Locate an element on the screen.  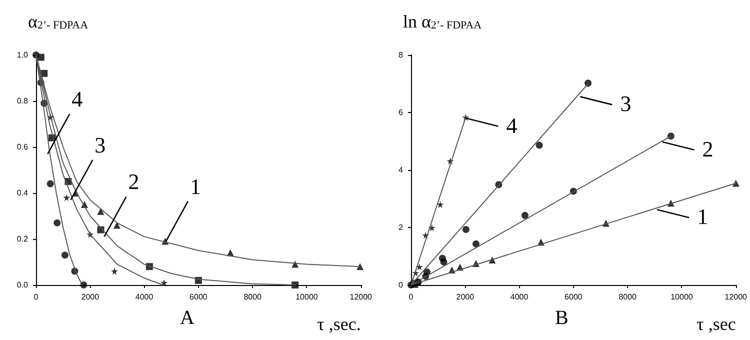
y-axis-title: α2’- FDPAA is located at coordinates (58, 22).